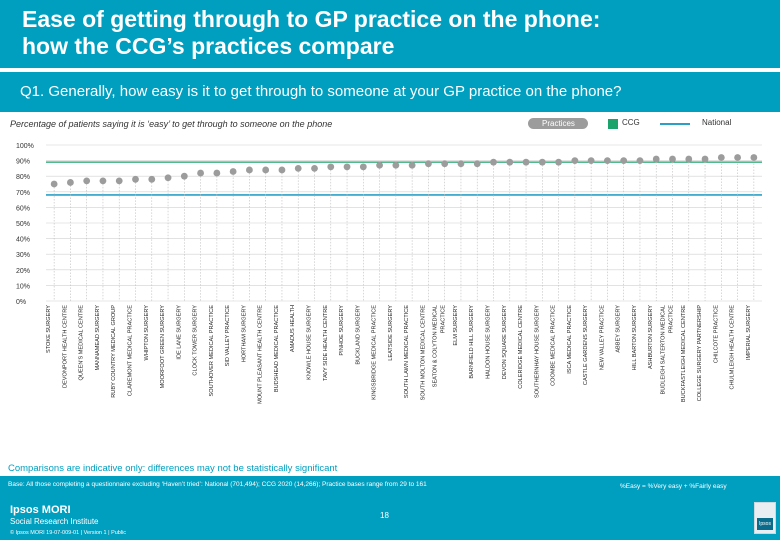 This screenshot has height=540, width=780. What do you see at coordinates (384, 515) in the screenshot?
I see `page-number: 18` at bounding box center [384, 515].